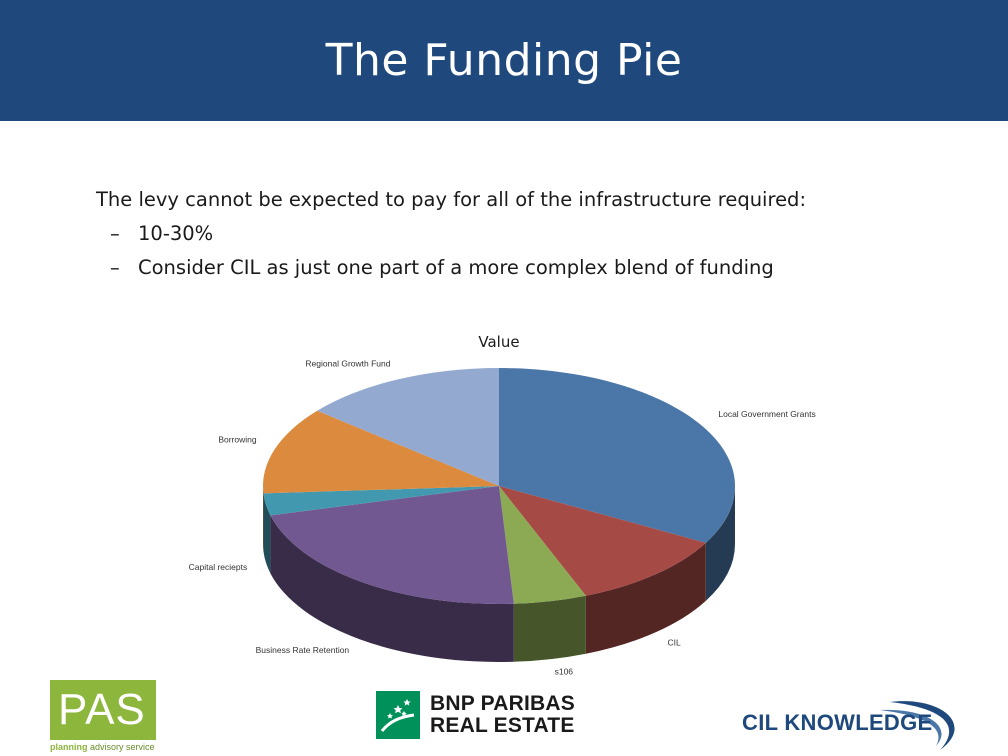 This screenshot has width=1008, height=756. Describe the element at coordinates (69, 747) in the screenshot. I see `pas-sub-bold: planning` at that location.